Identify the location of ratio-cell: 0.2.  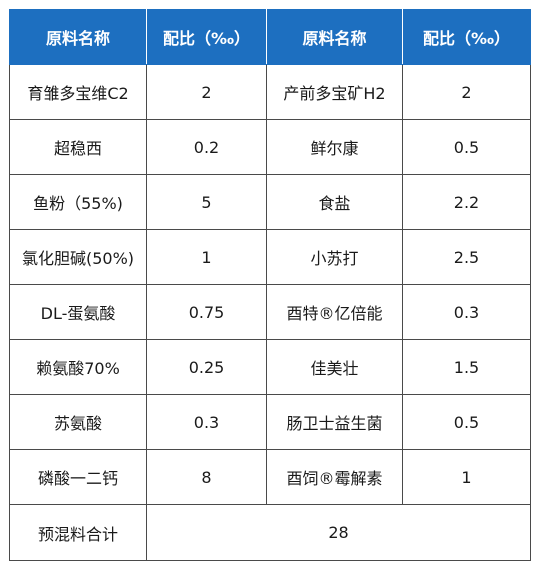
(206, 147).